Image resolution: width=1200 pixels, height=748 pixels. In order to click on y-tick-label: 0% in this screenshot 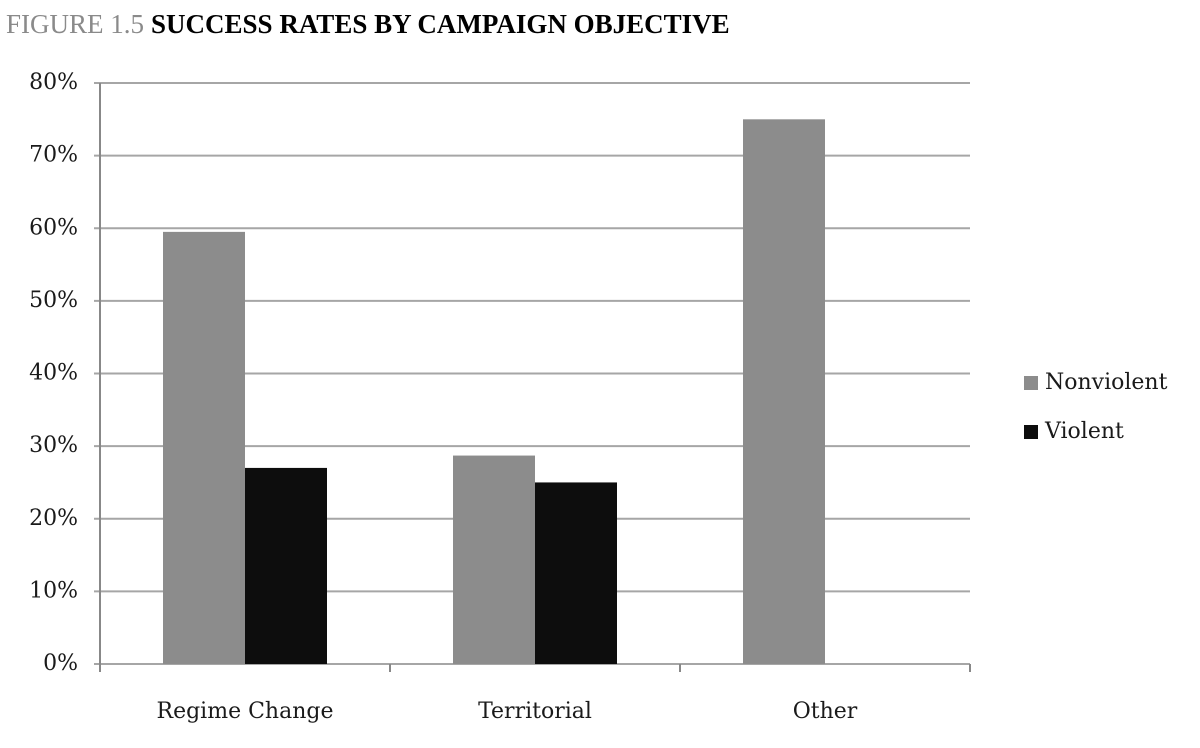, I will do `click(60, 663)`.